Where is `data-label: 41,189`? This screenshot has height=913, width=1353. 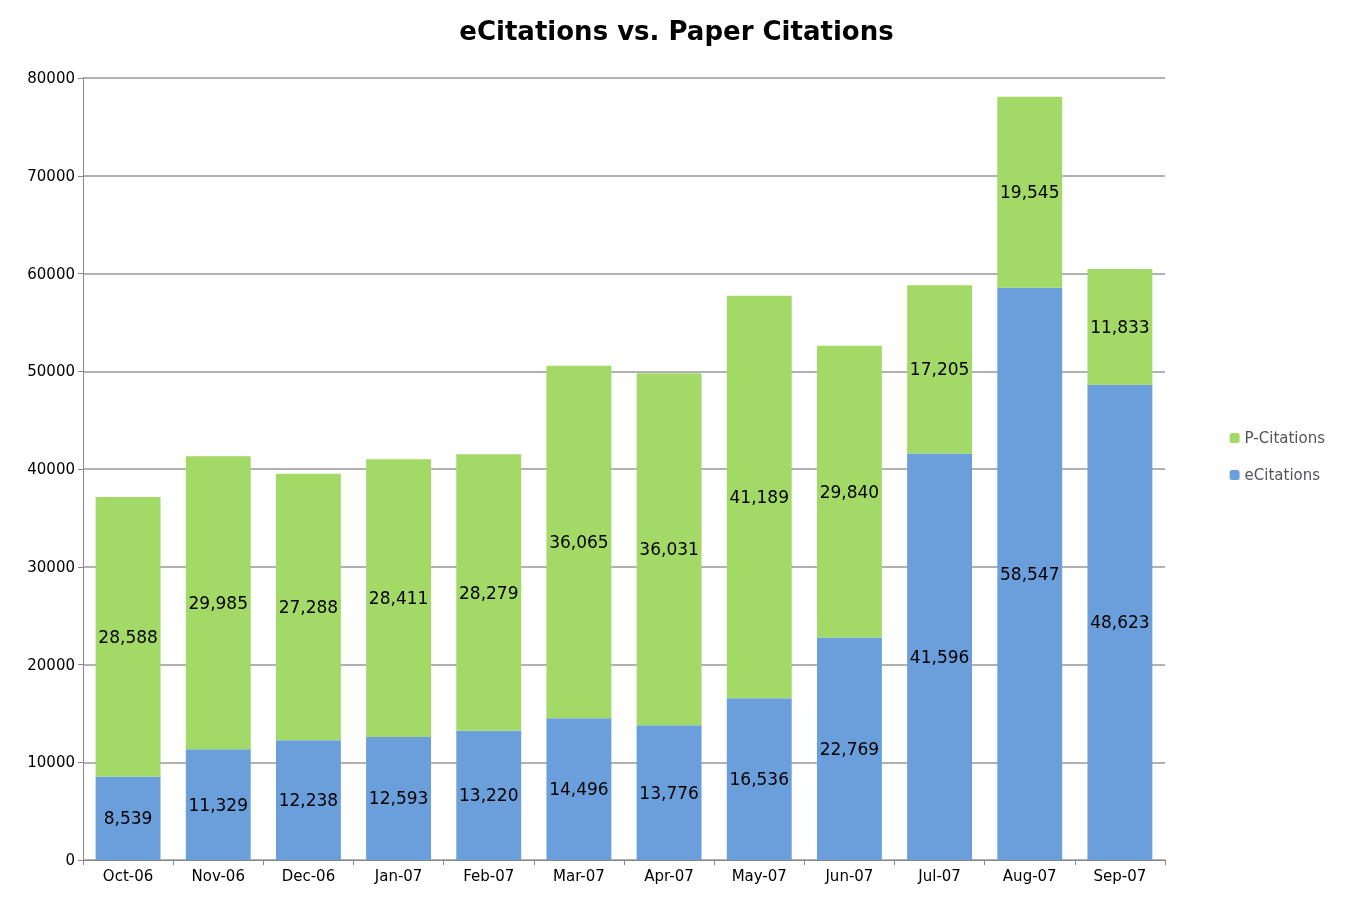
data-label: 41,189 is located at coordinates (759, 497).